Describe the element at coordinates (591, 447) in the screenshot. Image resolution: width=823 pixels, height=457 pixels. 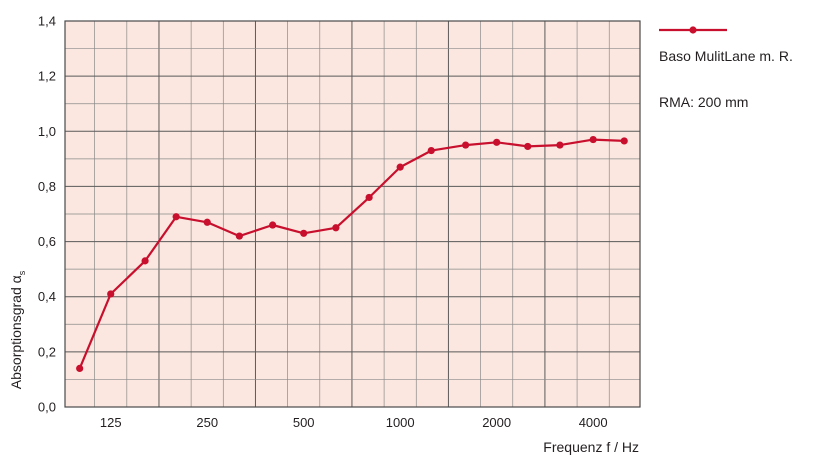
I see `x-axis-title: Frequenz f / Hz` at that location.